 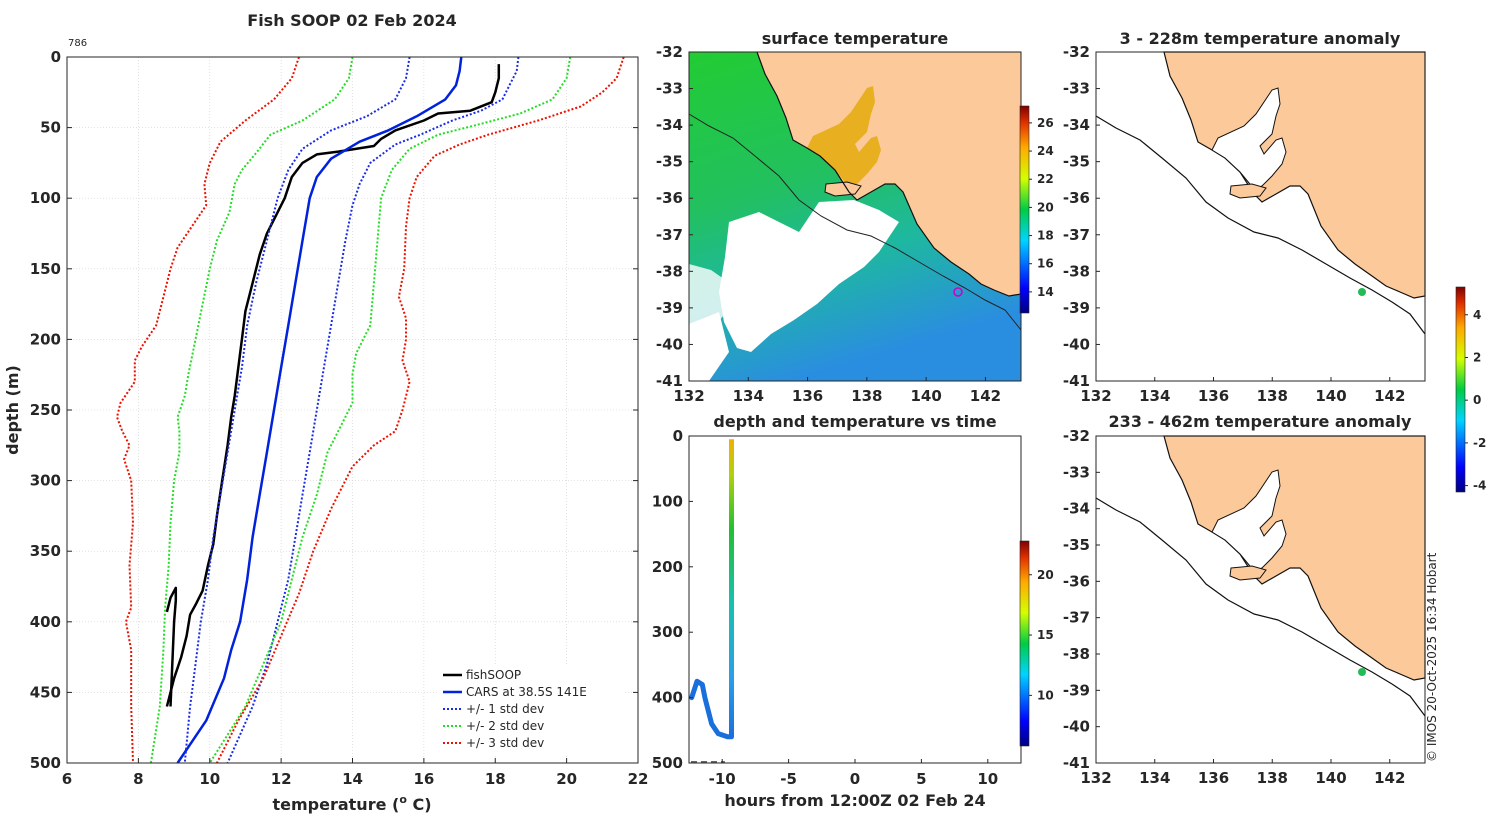 I want to click on anomaly1-island, so click(x=1248, y=191).